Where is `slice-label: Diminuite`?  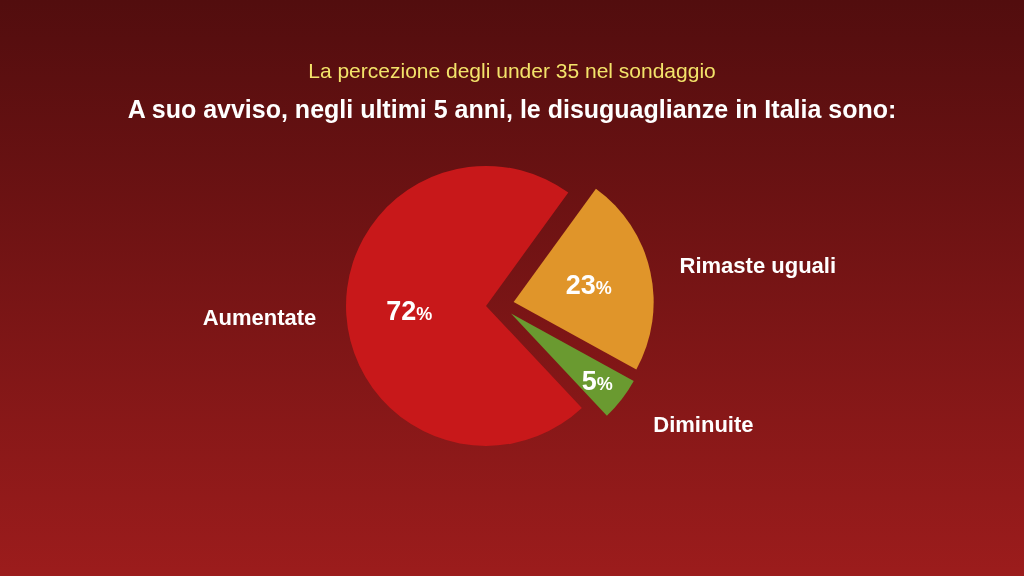 slice-label: Diminuite is located at coordinates (703, 424).